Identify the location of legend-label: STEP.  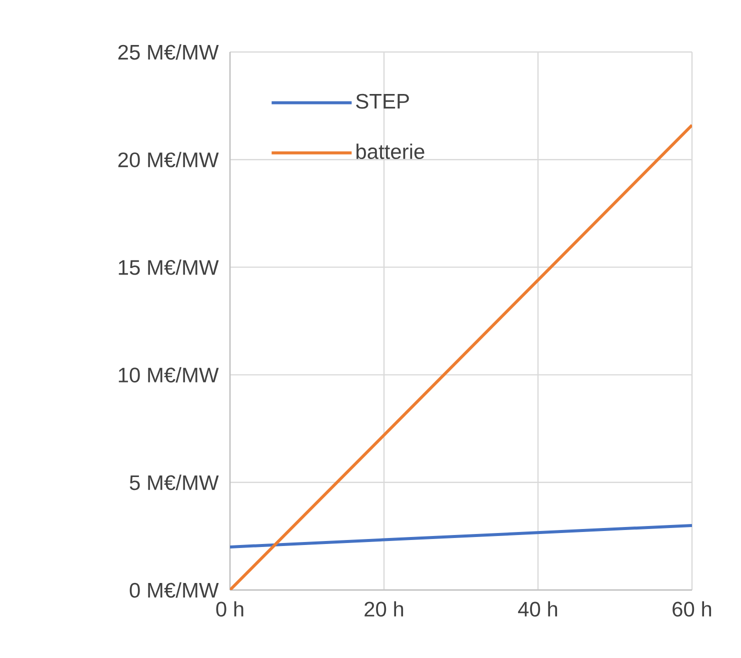
(382, 101).